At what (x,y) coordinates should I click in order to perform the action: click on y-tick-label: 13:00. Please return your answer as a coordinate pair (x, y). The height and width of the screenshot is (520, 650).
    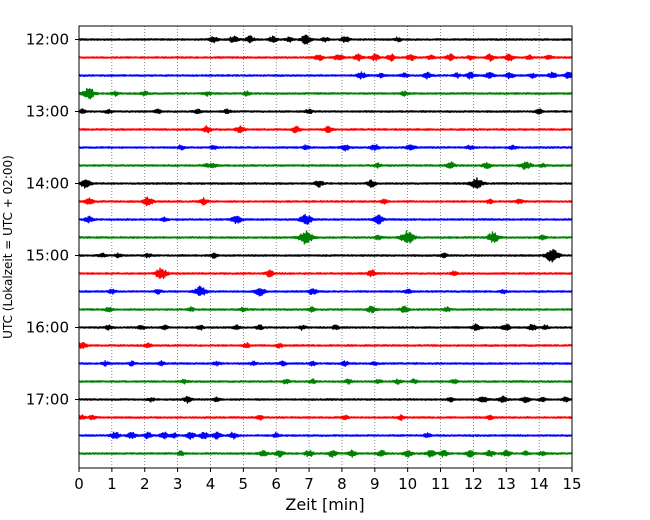
    Looking at the image, I should click on (47, 112).